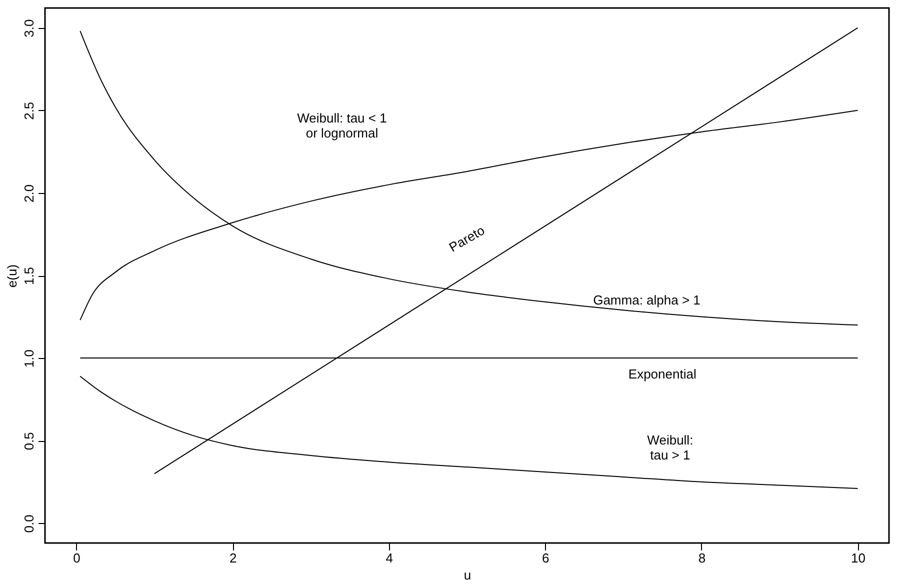 This screenshot has height=588, width=901. Describe the element at coordinates (389, 558) in the screenshot. I see `x-tick-label: 4` at that location.